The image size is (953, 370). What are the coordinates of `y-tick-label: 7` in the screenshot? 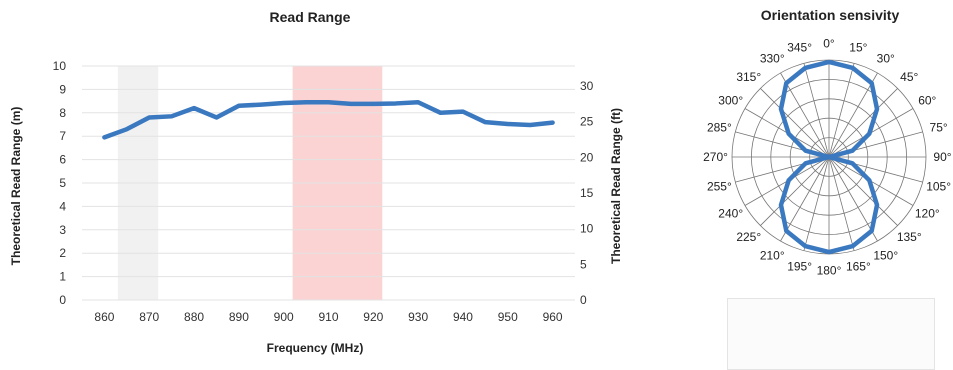 It's located at (62, 136).